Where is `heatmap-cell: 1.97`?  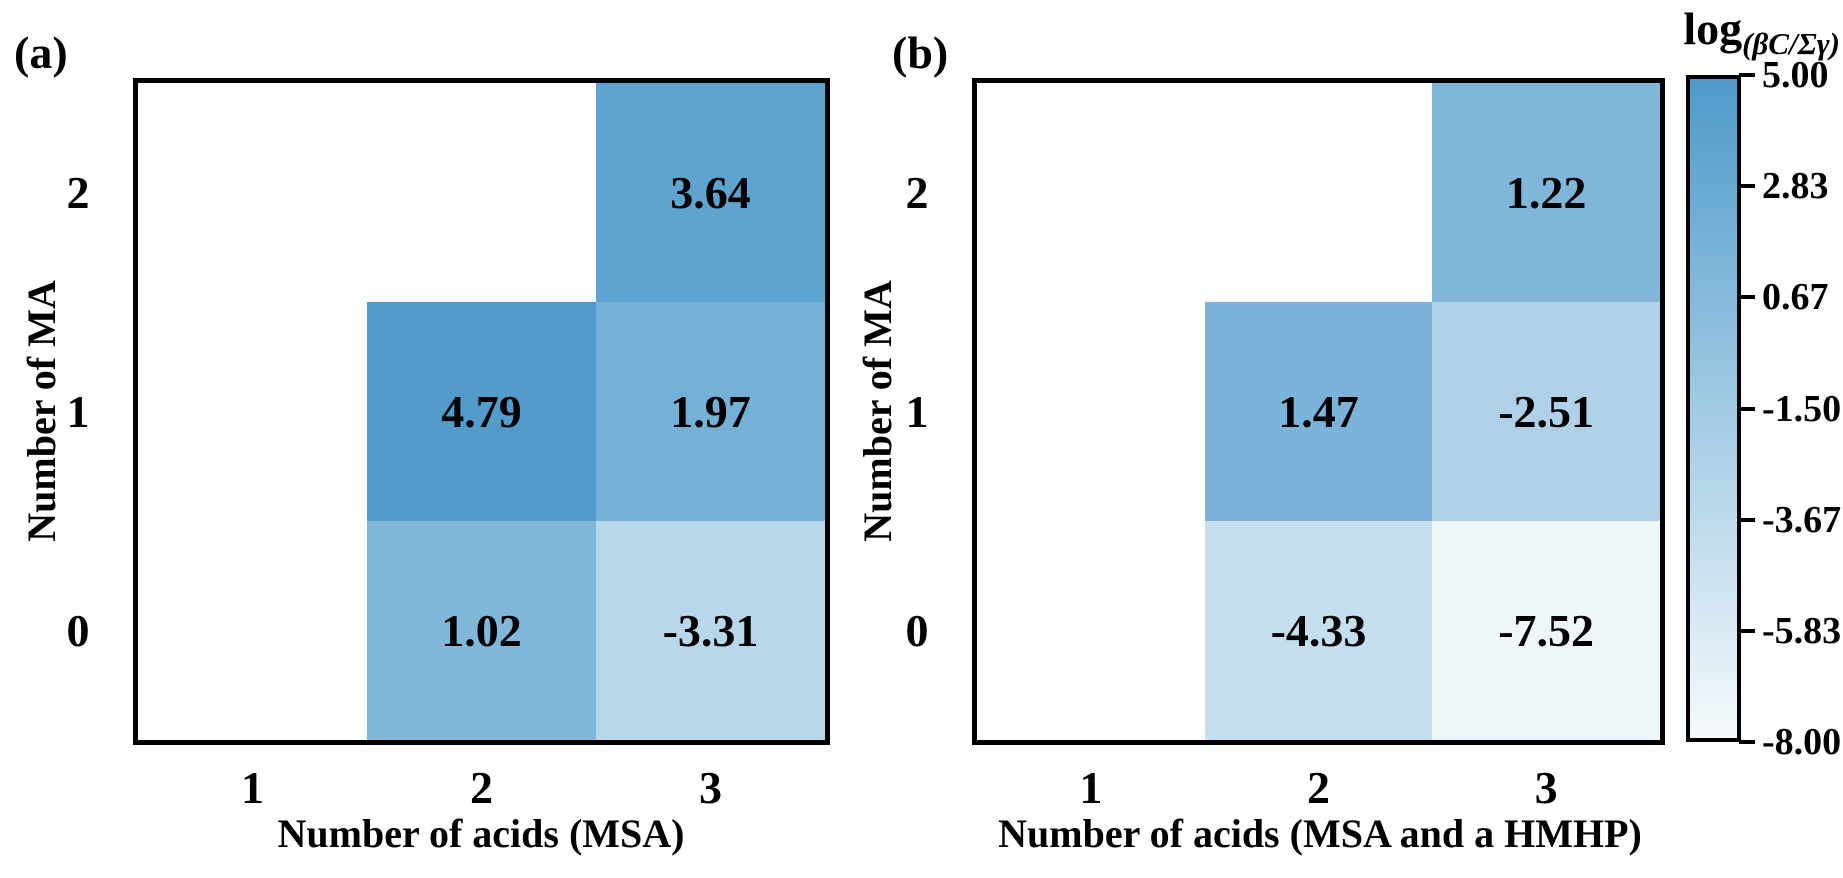
heatmap-cell: 1.97 is located at coordinates (710, 411).